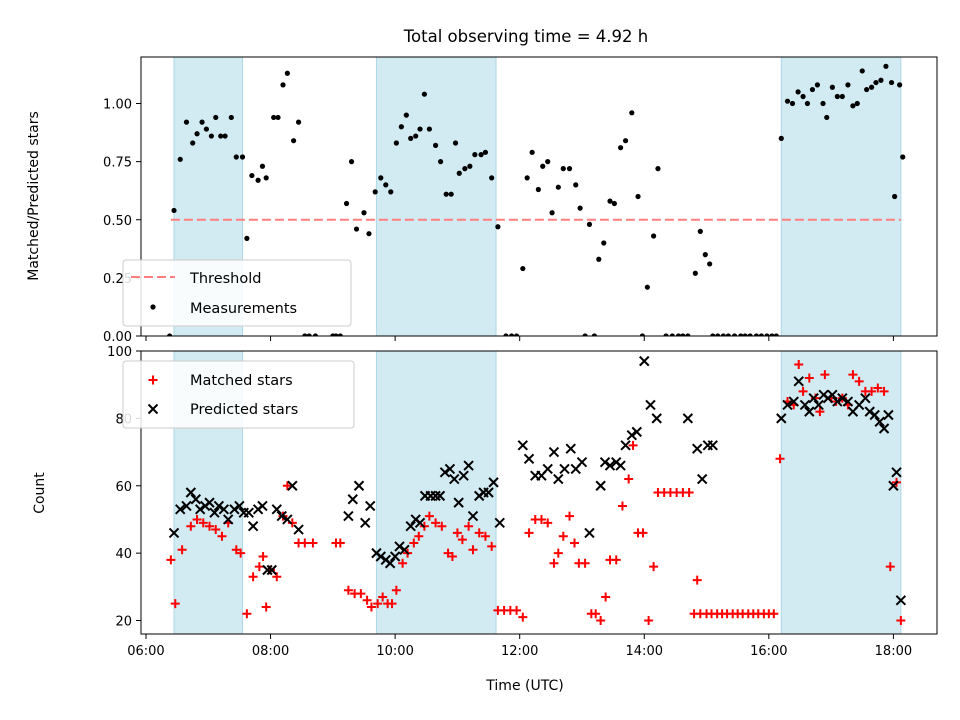  Describe the element at coordinates (244, 410) in the screenshot. I see `legend-predicted-label: Predicted stars` at that location.